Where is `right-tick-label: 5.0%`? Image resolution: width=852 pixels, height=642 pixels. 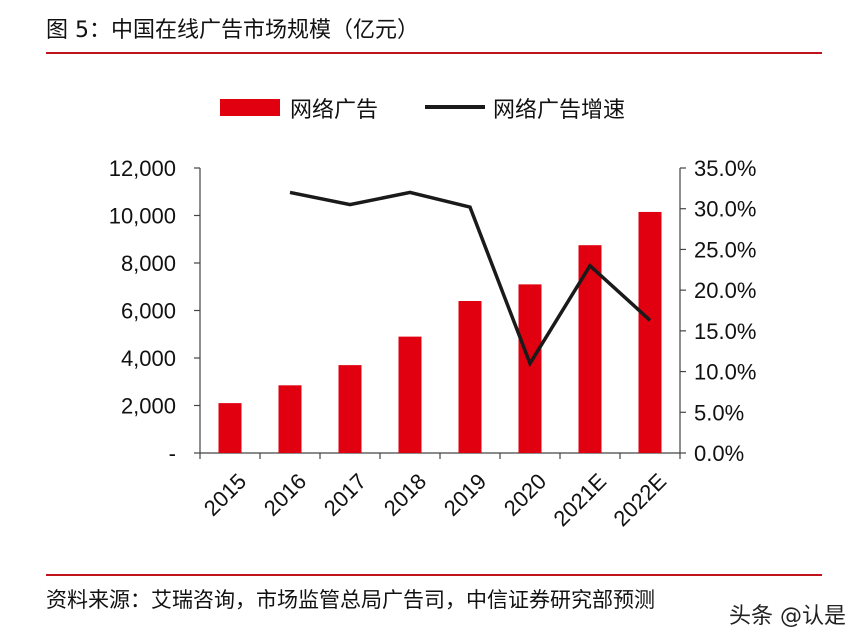 right-tick-label: 5.0% is located at coordinates (719, 412).